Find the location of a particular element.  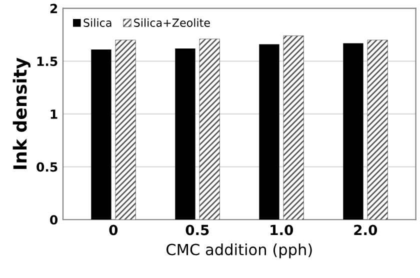

x-tick-label: 0.5 is located at coordinates (197, 230).